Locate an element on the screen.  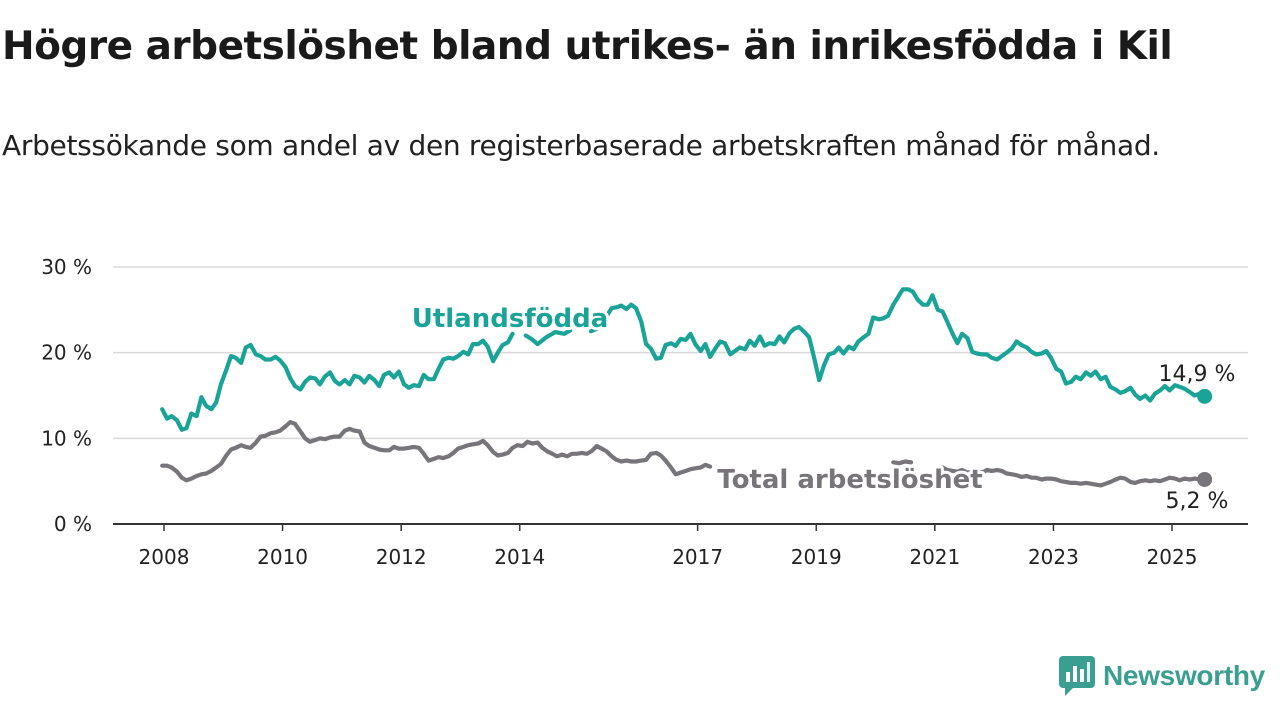
x-tick-label: 2023 is located at coordinates (1053, 557).